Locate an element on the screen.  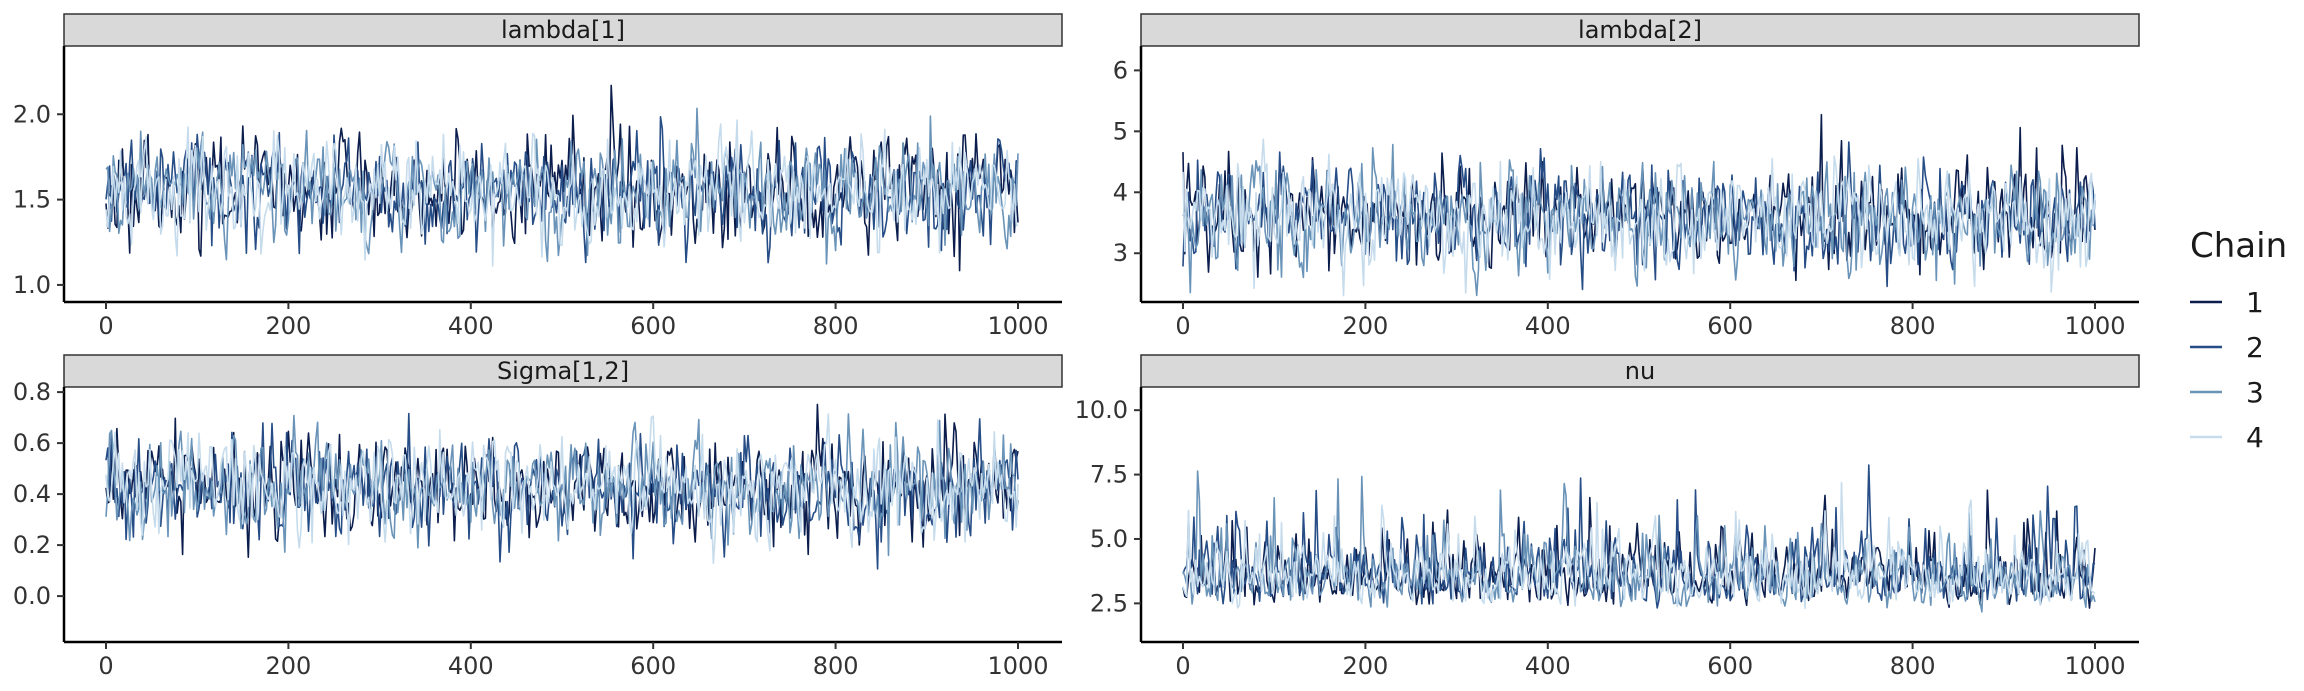
ytick-label-sigma-1-2: 0.6 is located at coordinates (32, 443).